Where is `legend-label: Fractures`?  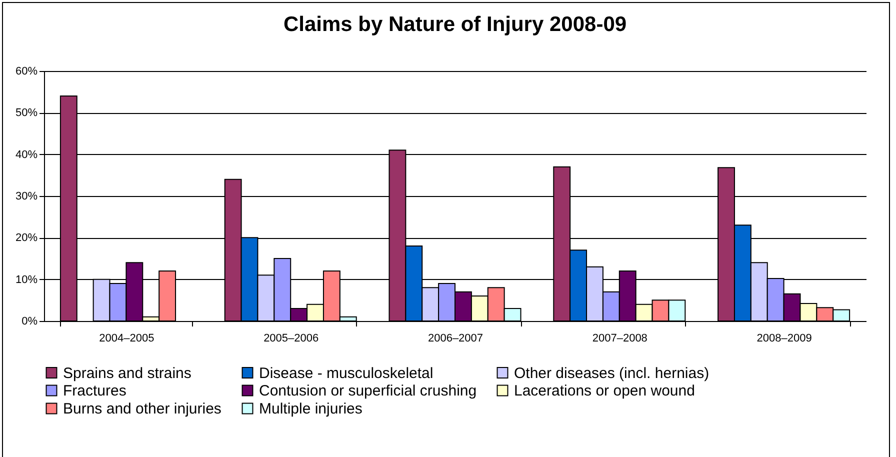
legend-label: Fractures is located at coordinates (94, 391).